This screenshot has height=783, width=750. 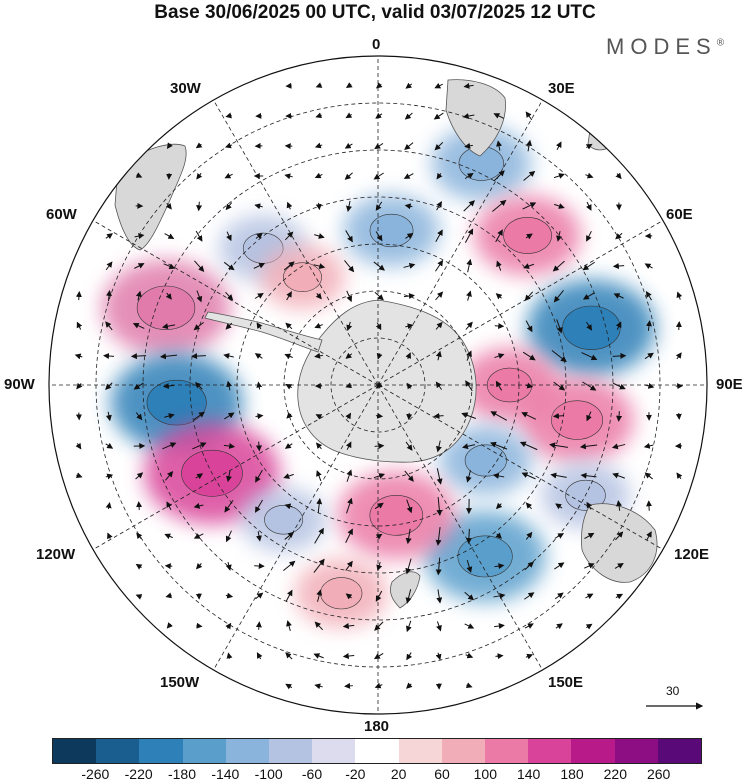 What do you see at coordinates (378, 385) in the screenshot?
I see `parallel-circle` at bounding box center [378, 385].